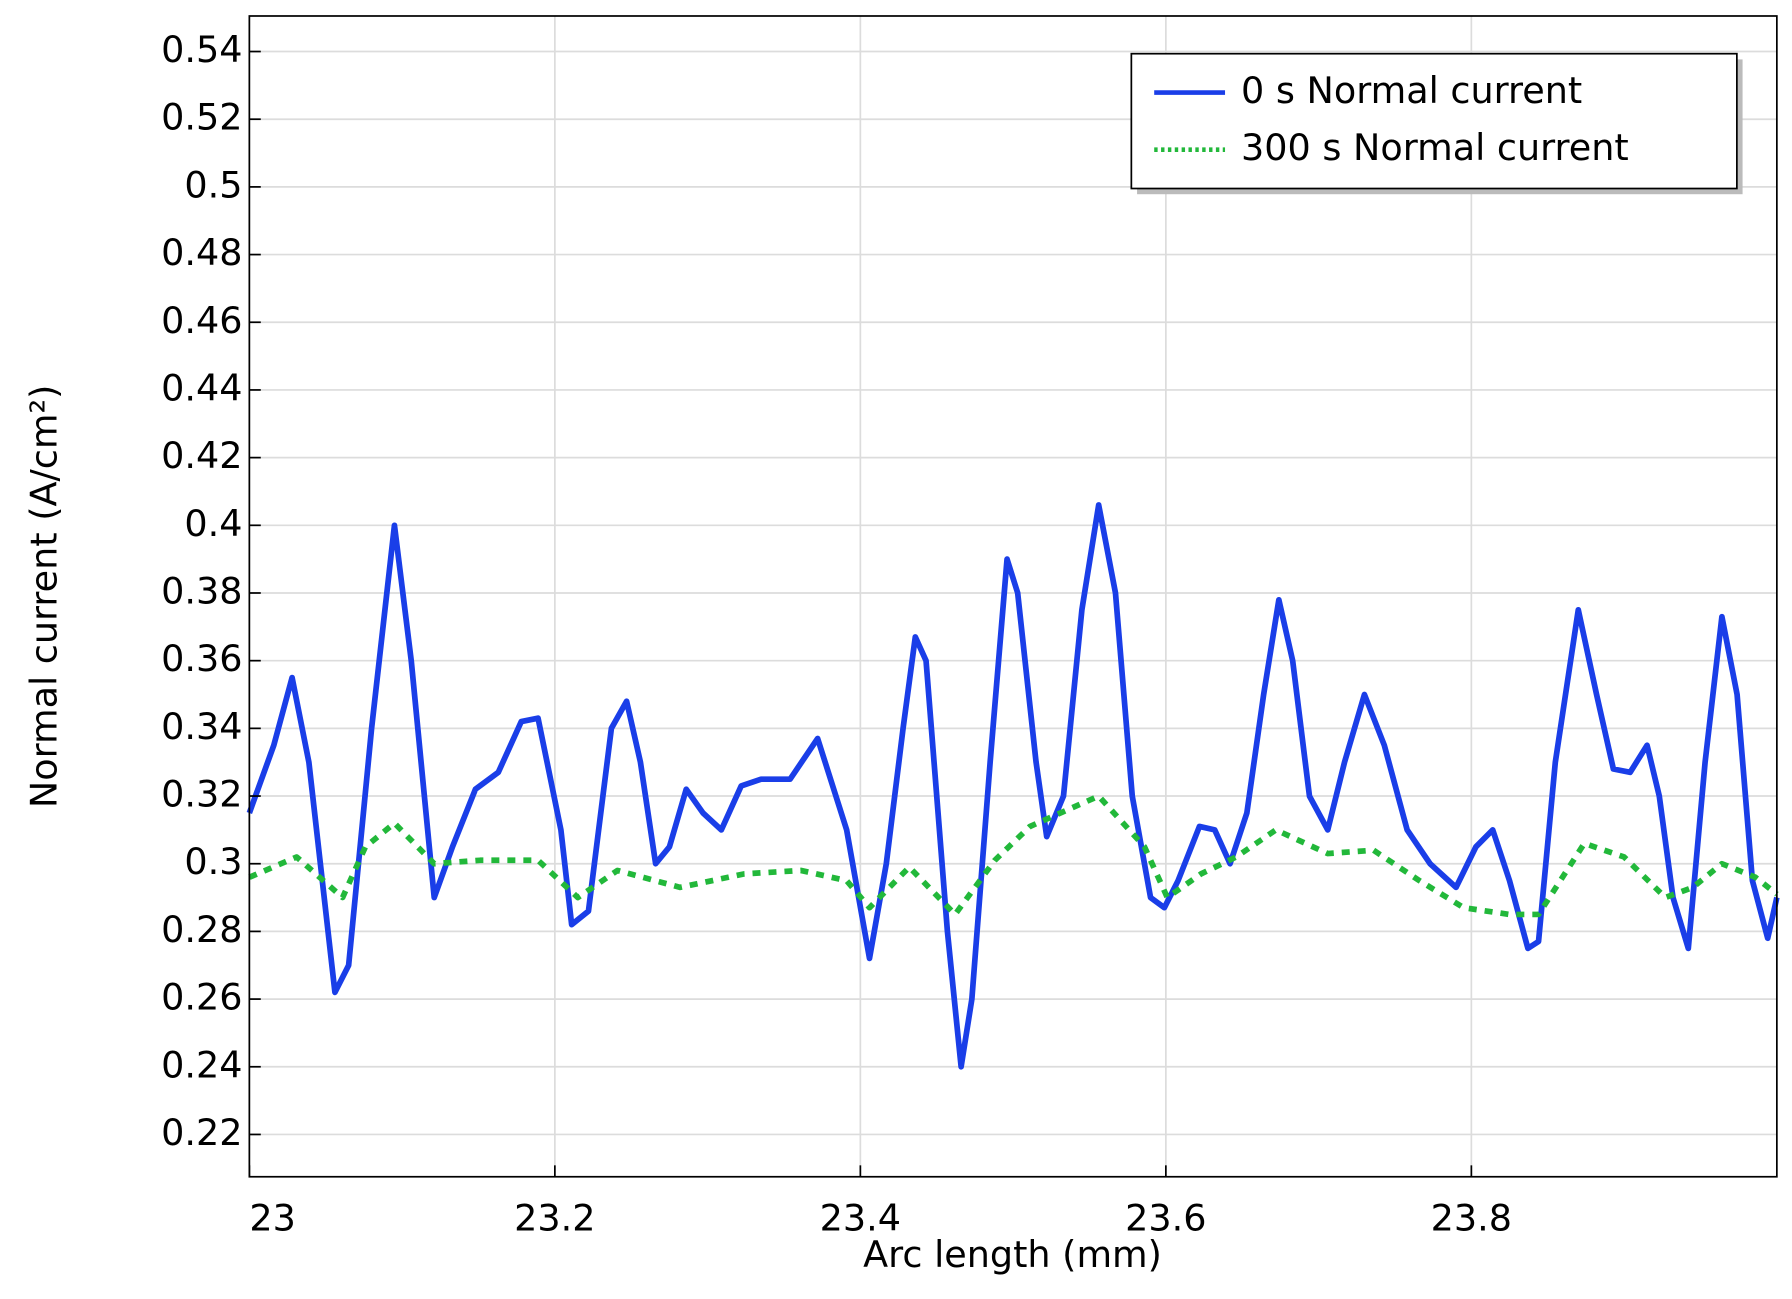  I want to click on y-tick-label: 0.5, so click(213, 184).